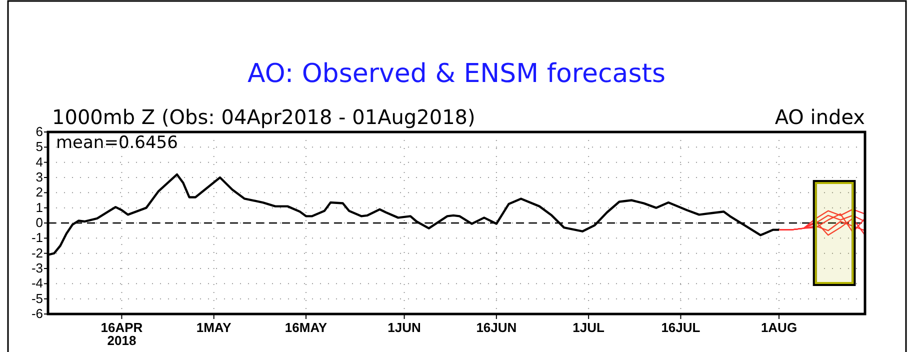 The image size is (916, 352). Describe the element at coordinates (37, 298) in the screenshot. I see `y-tick-label: -5` at that location.